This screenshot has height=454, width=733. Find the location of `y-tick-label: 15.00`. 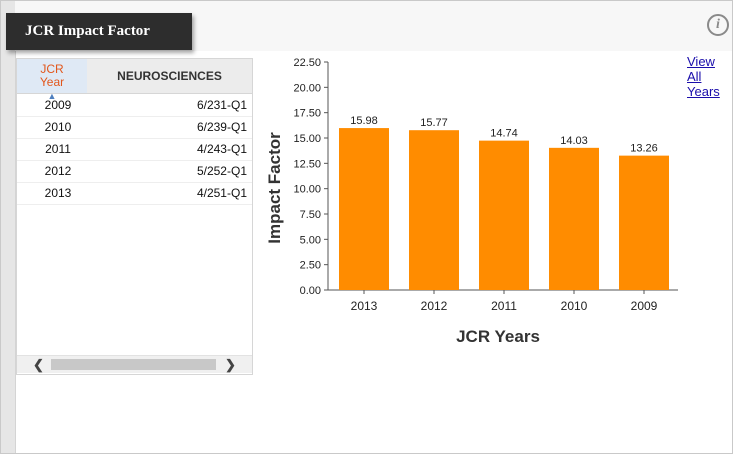

y-tick-label: 15.00 is located at coordinates (307, 139).